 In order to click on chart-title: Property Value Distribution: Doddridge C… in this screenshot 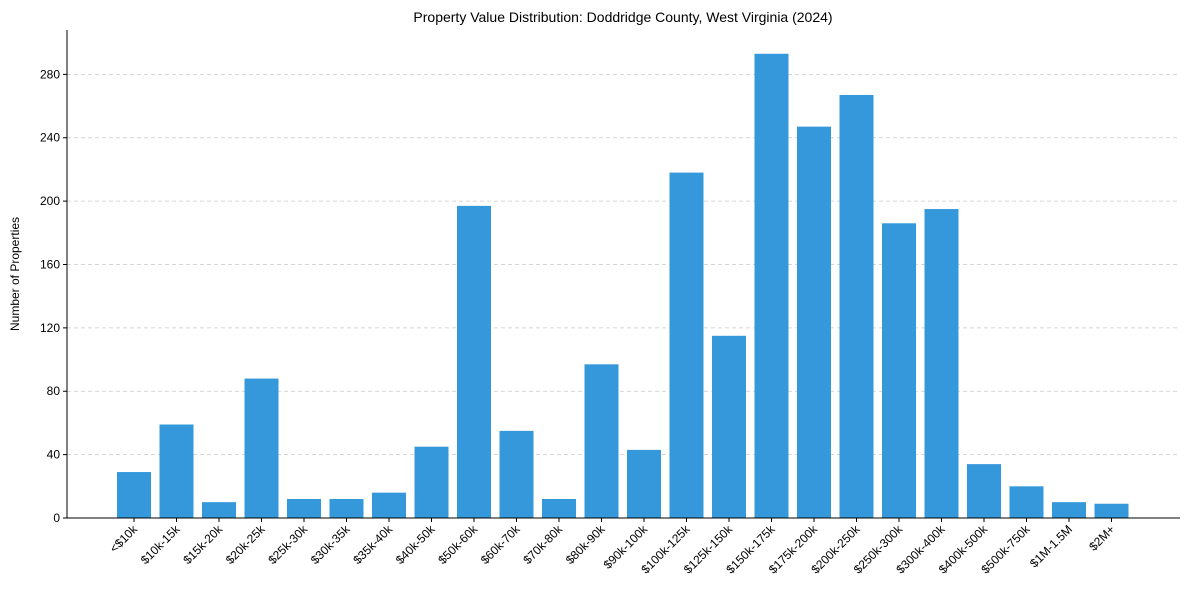, I will do `click(622, 17)`.